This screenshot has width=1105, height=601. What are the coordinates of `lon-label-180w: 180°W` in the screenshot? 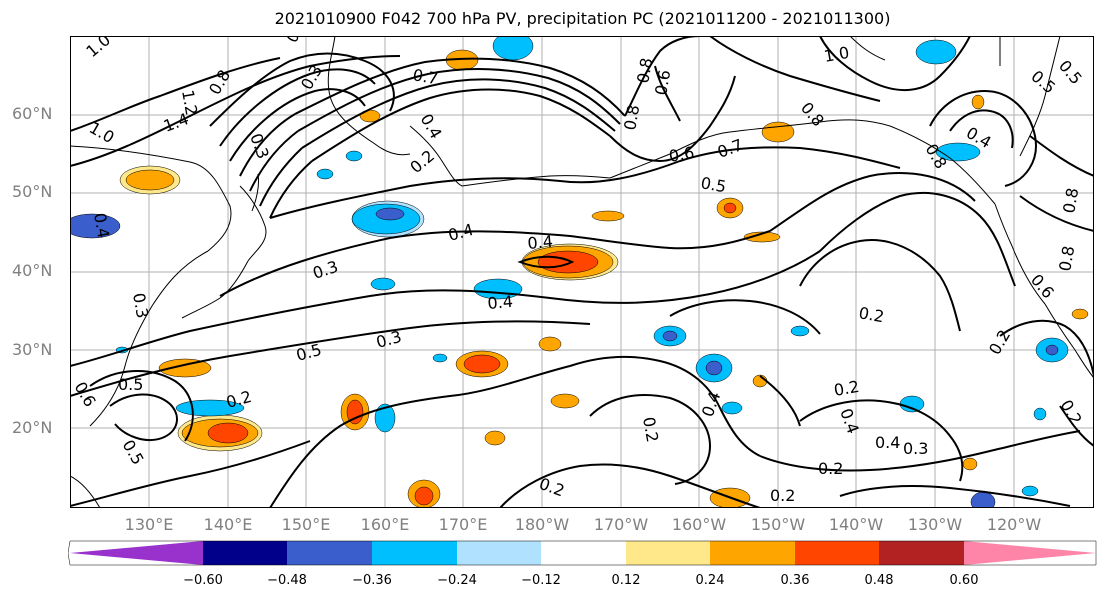 It's located at (542, 524).